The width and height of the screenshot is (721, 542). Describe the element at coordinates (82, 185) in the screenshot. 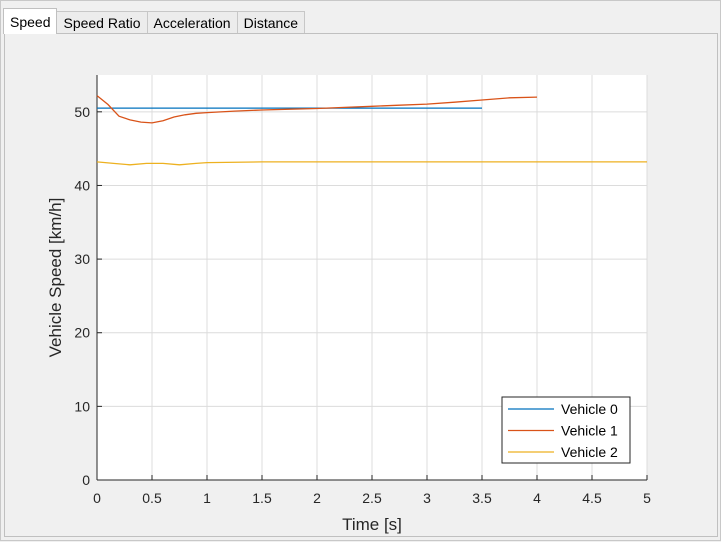

I see `y-tick-label: 40` at that location.